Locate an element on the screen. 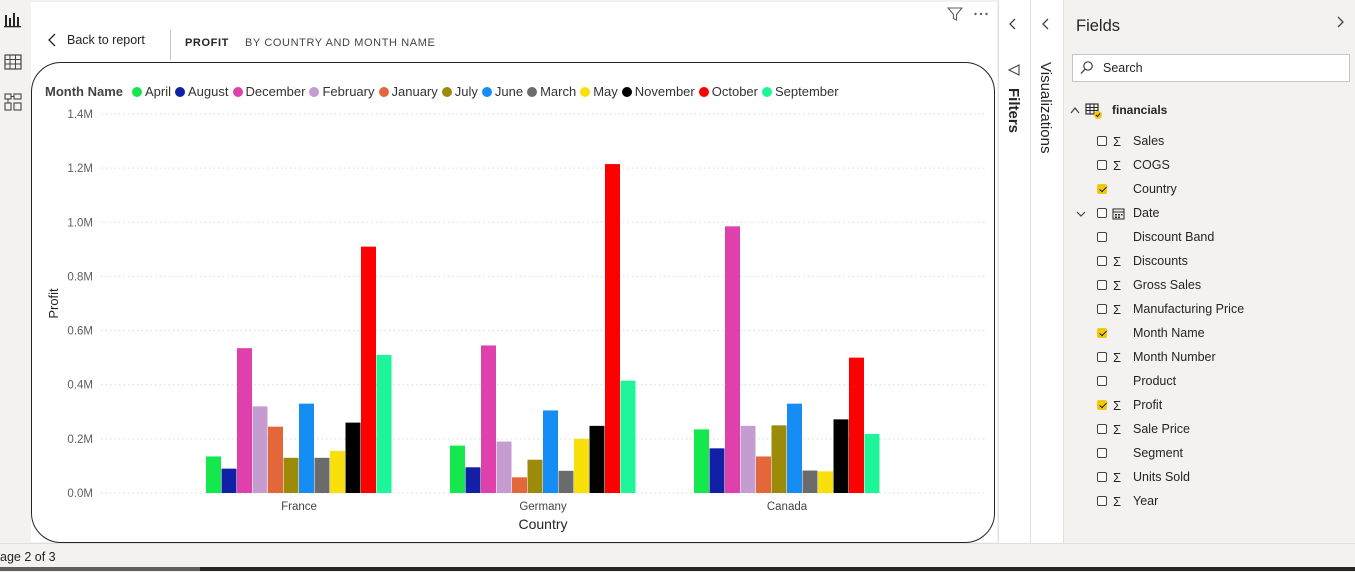 This screenshot has height=572, width=1355. model-view-icon is located at coordinates (13, 102).